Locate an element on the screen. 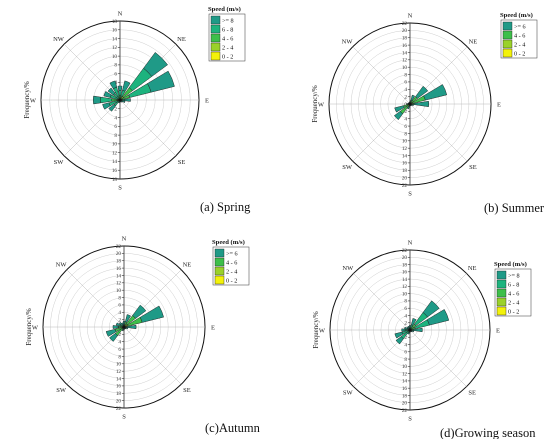 The height and width of the screenshot is (439, 550). legend-entry: 0 - 2 is located at coordinates (519, 53).